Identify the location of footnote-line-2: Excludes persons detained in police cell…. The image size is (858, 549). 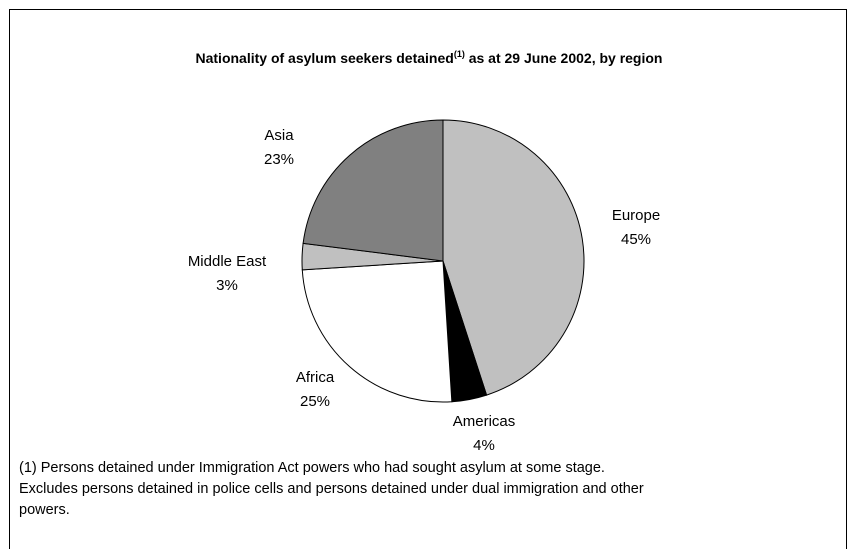
(331, 489).